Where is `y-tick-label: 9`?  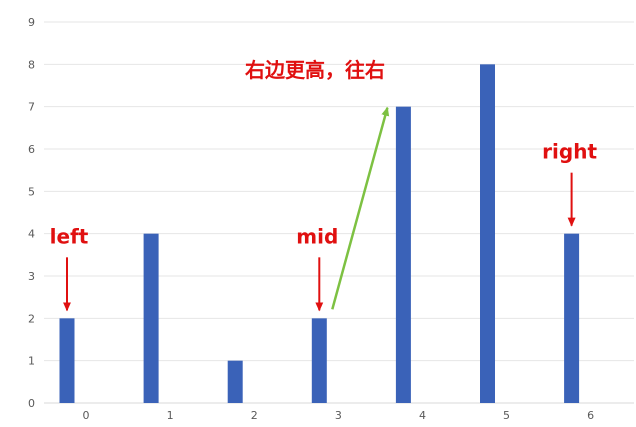
y-tick-label: 9 is located at coordinates (31, 22).